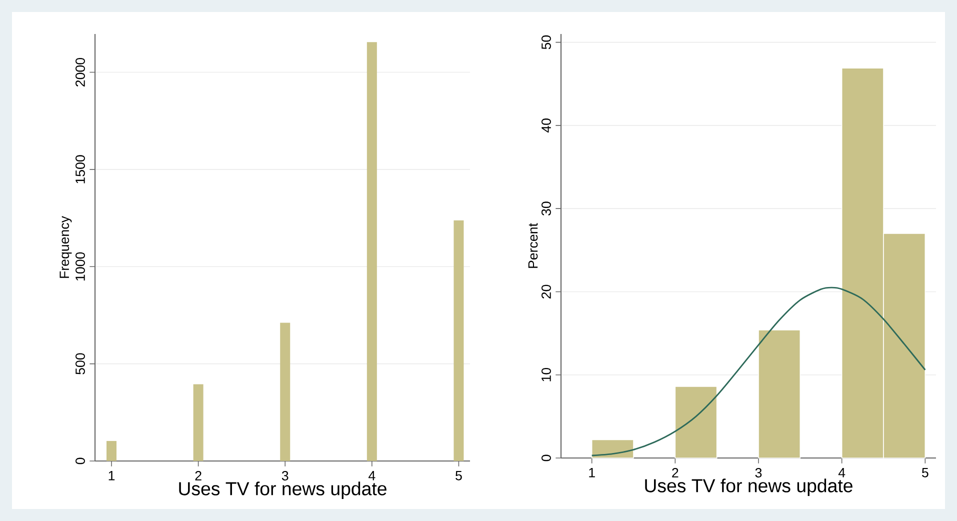 This screenshot has width=957, height=521. What do you see at coordinates (546, 209) in the screenshot?
I see `y-tick-label: 30` at bounding box center [546, 209].